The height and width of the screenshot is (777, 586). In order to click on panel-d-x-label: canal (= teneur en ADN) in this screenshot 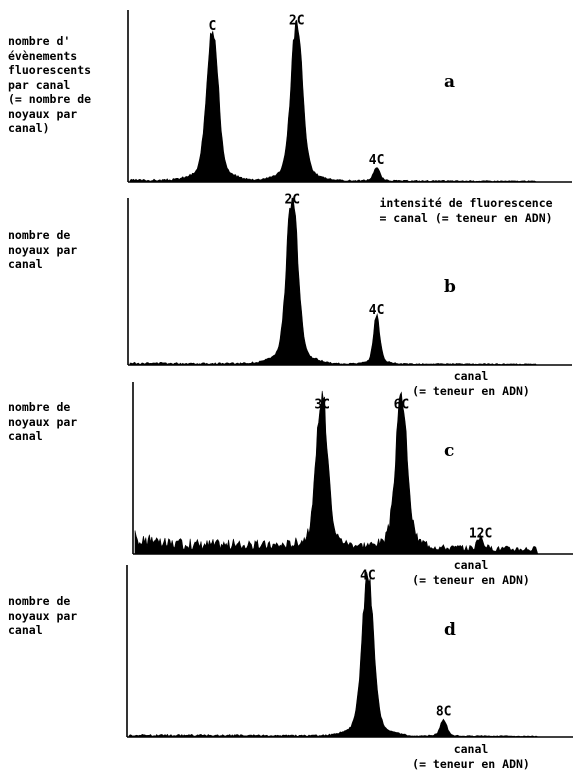, I will do `click(471, 756)`.